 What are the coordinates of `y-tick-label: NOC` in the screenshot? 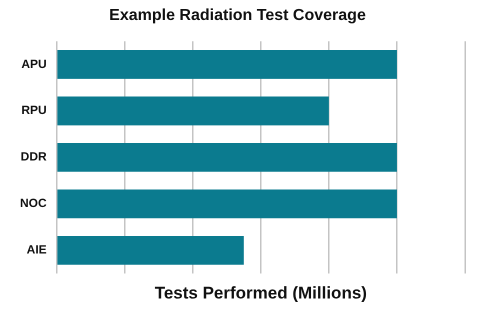 It's located at (33, 203).